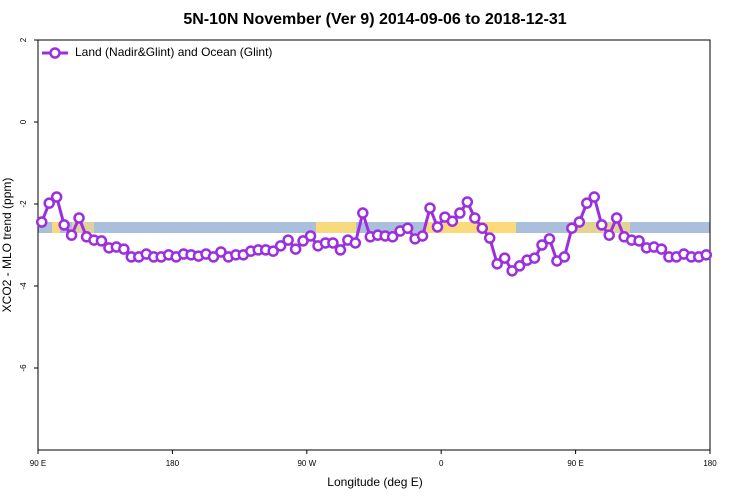 The width and height of the screenshot is (750, 500). What do you see at coordinates (23, 204) in the screenshot?
I see `y-tick-label: -2` at bounding box center [23, 204].